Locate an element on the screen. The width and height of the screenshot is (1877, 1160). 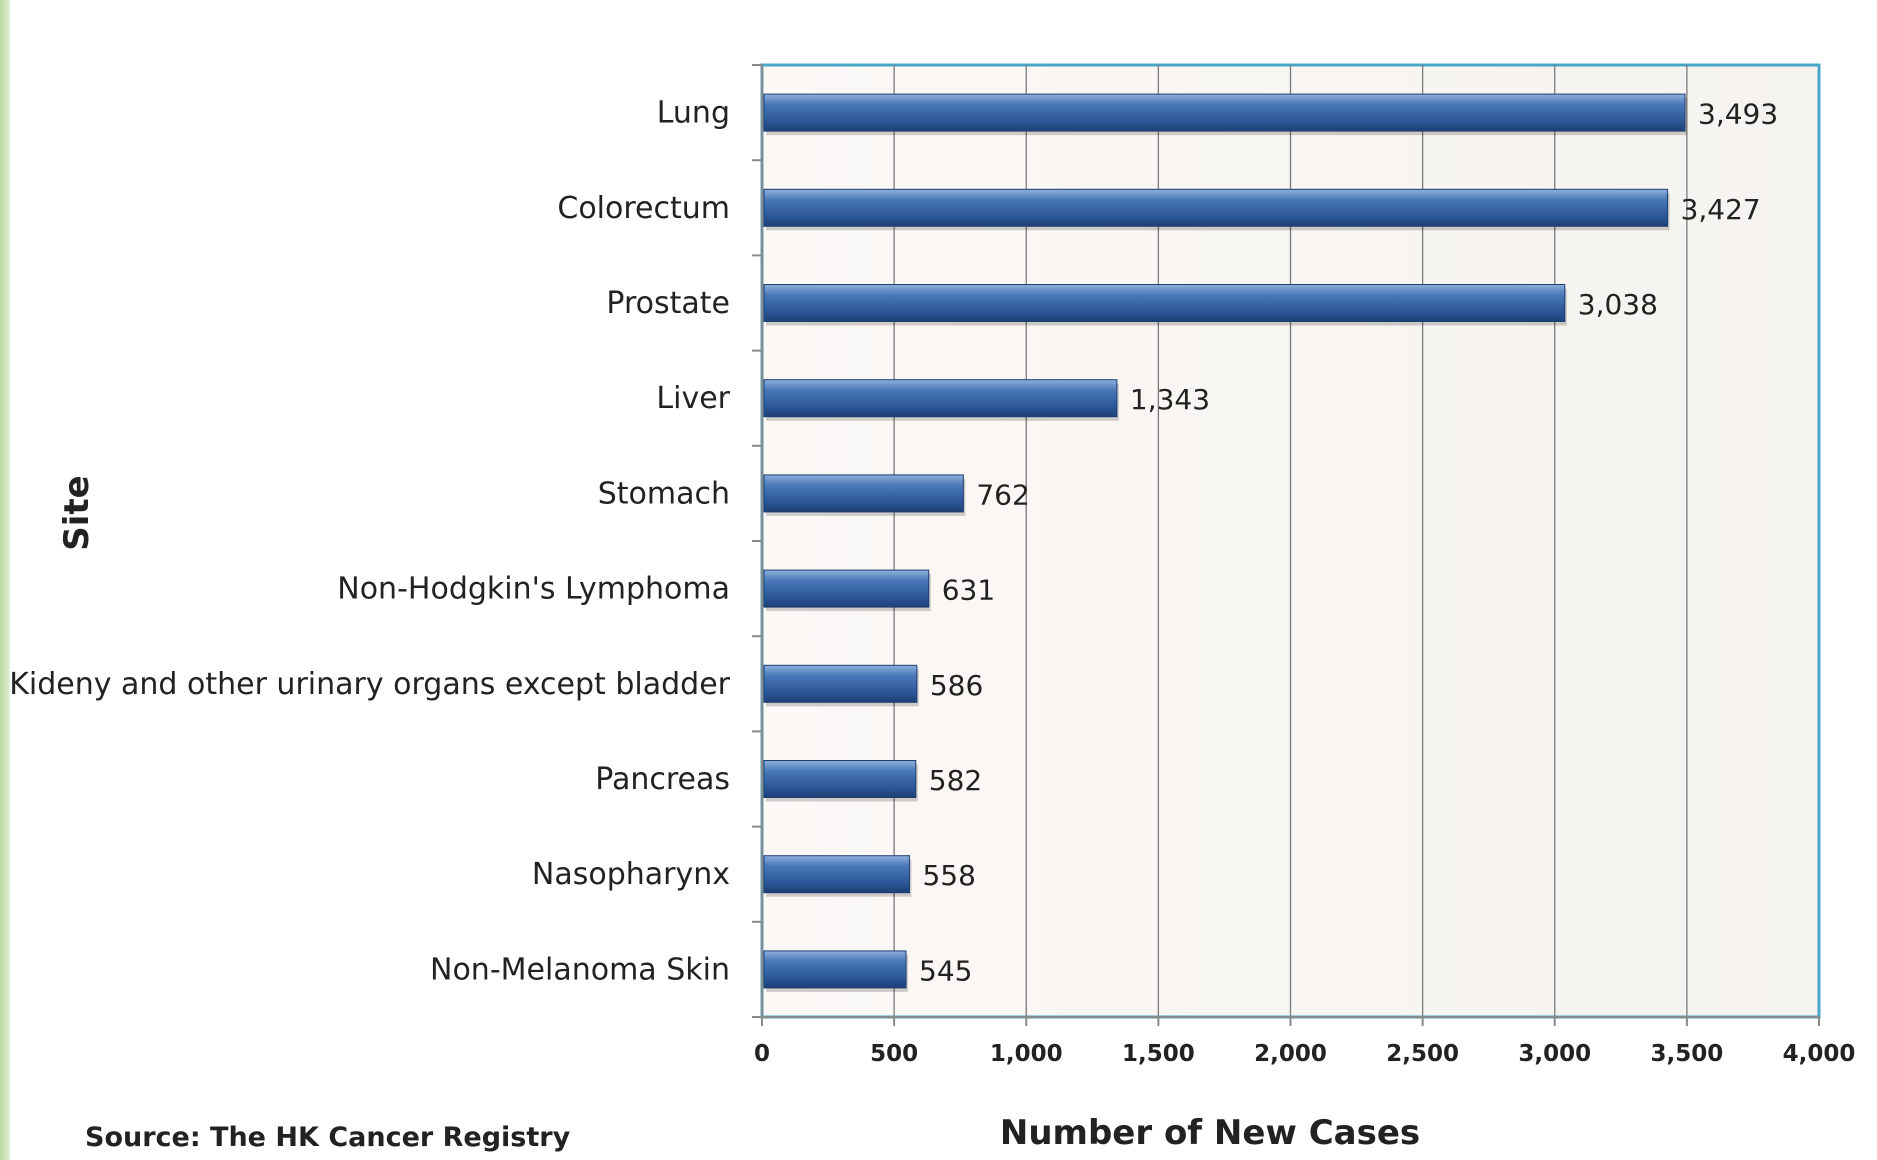
x-tick-label: 4,000 is located at coordinates (1819, 1054).